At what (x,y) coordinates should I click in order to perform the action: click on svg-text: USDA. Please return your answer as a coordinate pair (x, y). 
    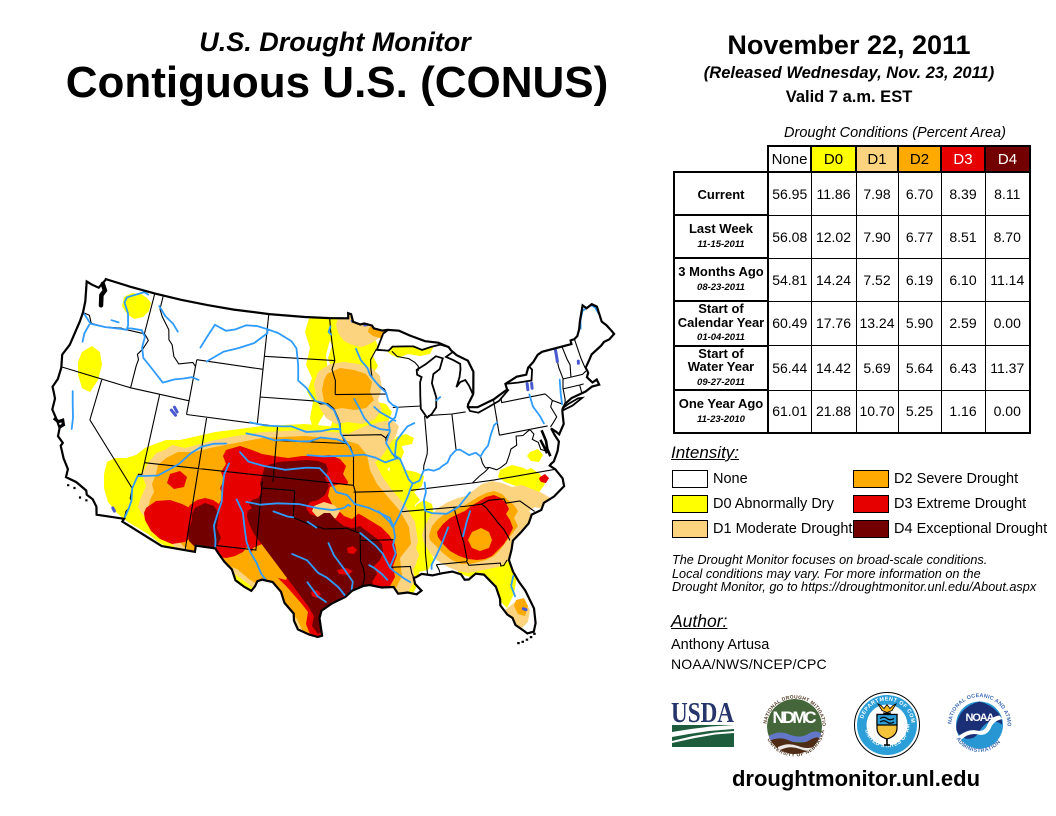
    Looking at the image, I should click on (702, 714).